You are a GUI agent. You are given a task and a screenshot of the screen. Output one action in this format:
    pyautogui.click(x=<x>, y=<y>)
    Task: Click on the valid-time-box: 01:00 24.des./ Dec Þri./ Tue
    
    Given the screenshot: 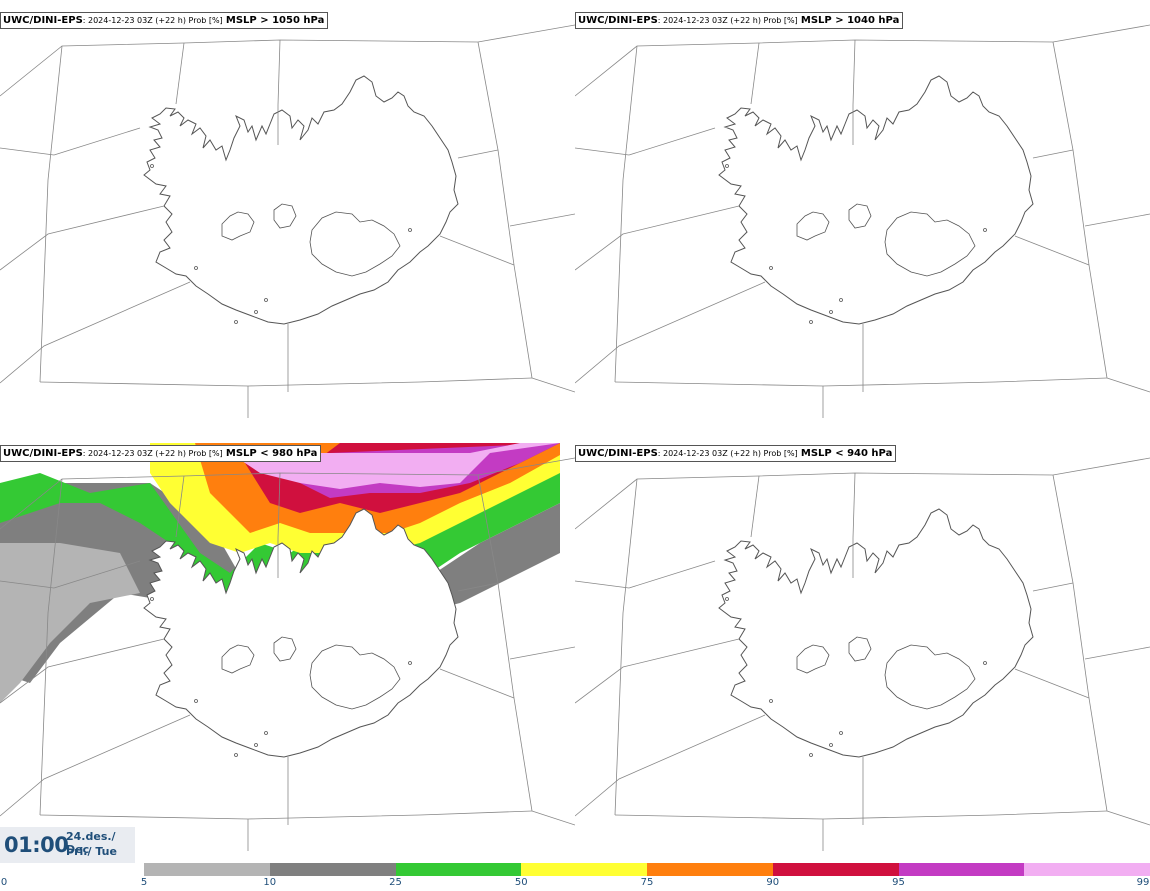 What is the action you would take?
    pyautogui.click(x=67, y=845)
    